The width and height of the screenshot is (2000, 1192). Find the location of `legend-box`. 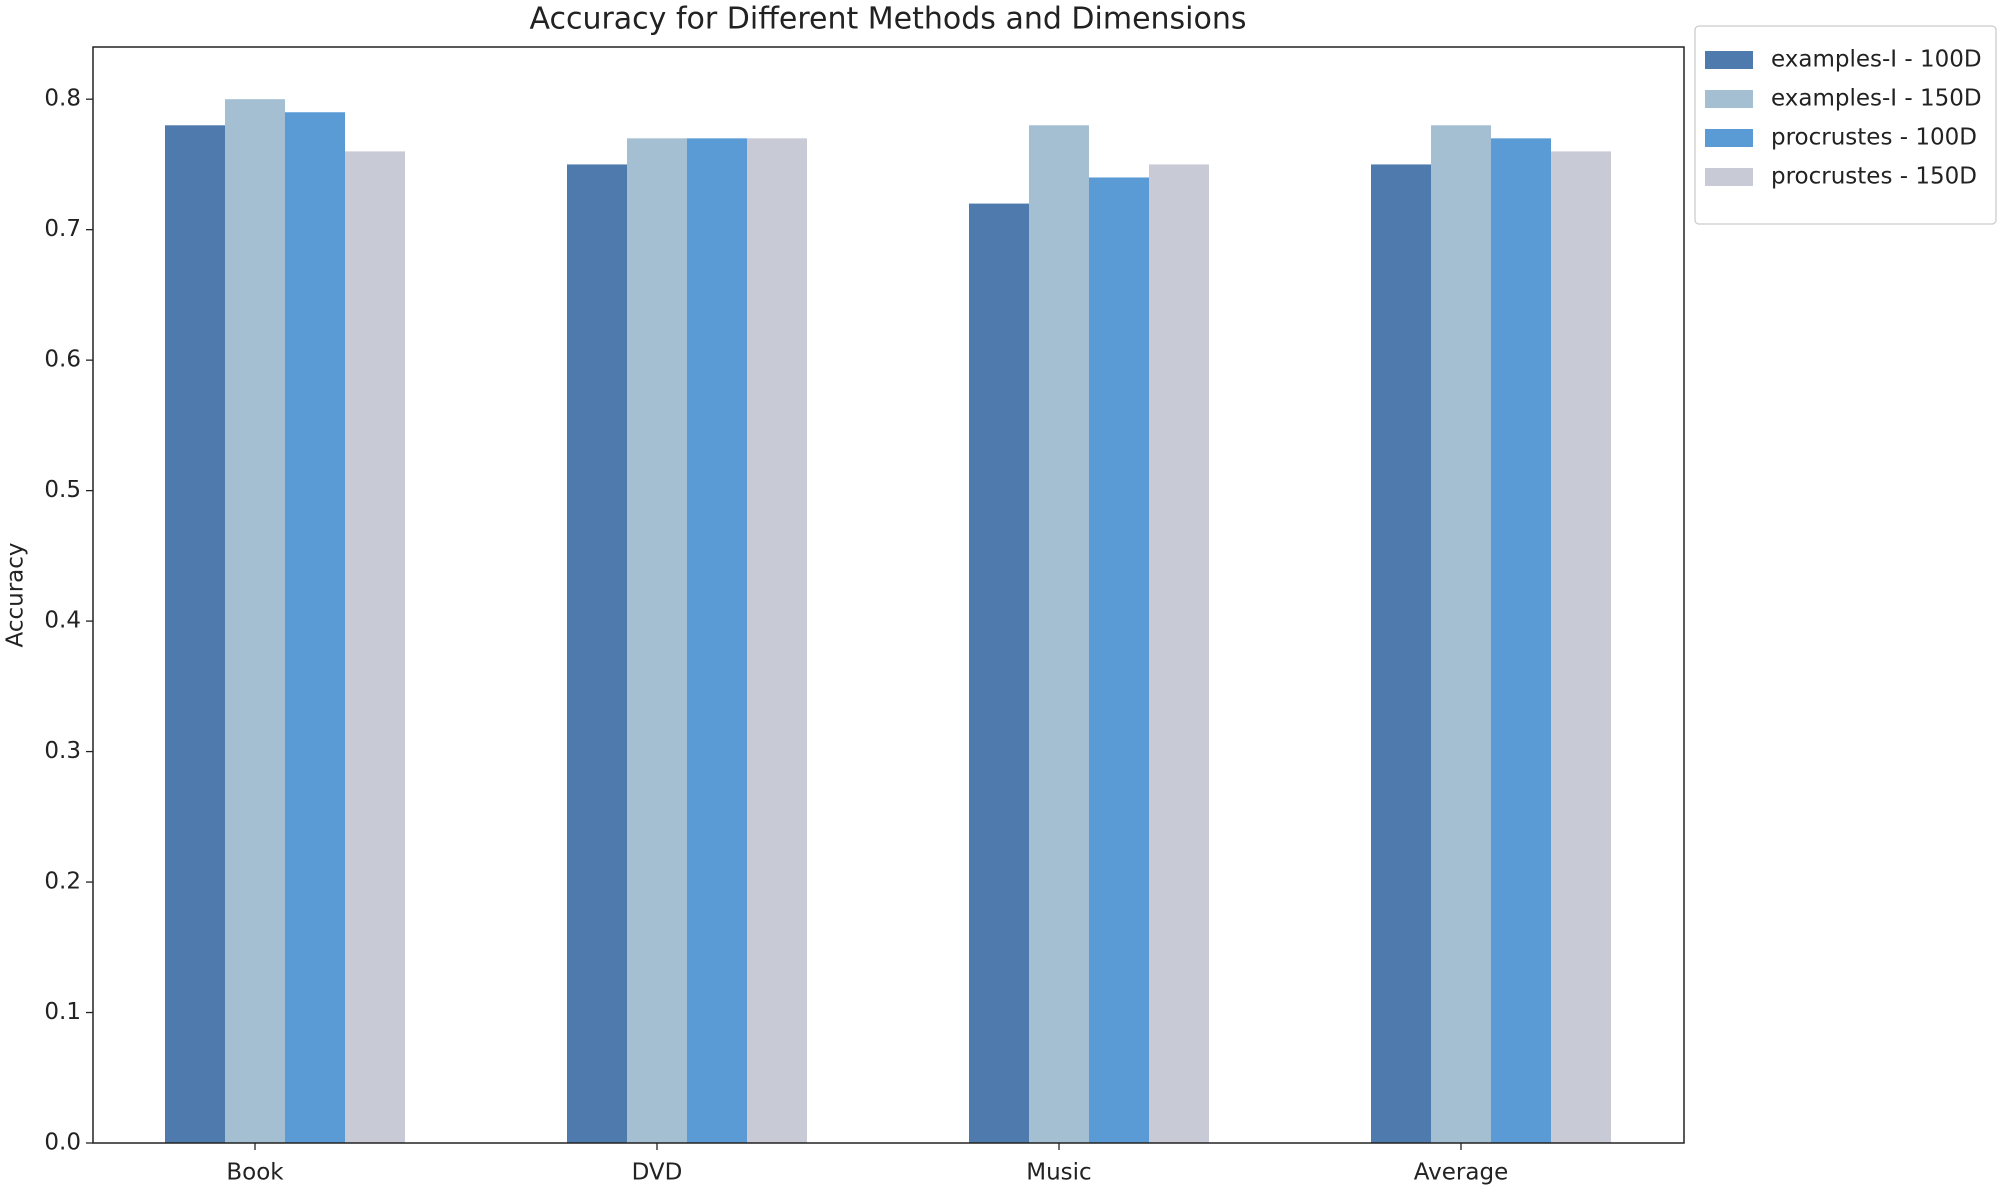

legend-box is located at coordinates (1845, 125).